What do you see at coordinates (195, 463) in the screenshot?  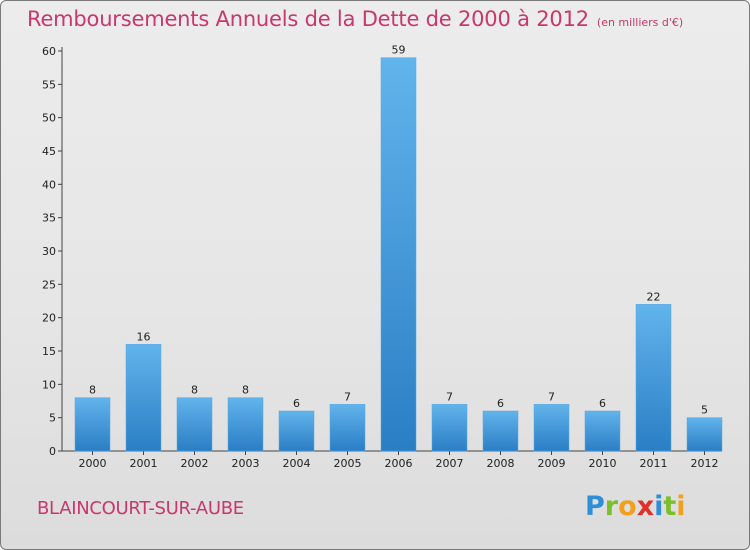 I see `x-tick-label: 2002` at bounding box center [195, 463].